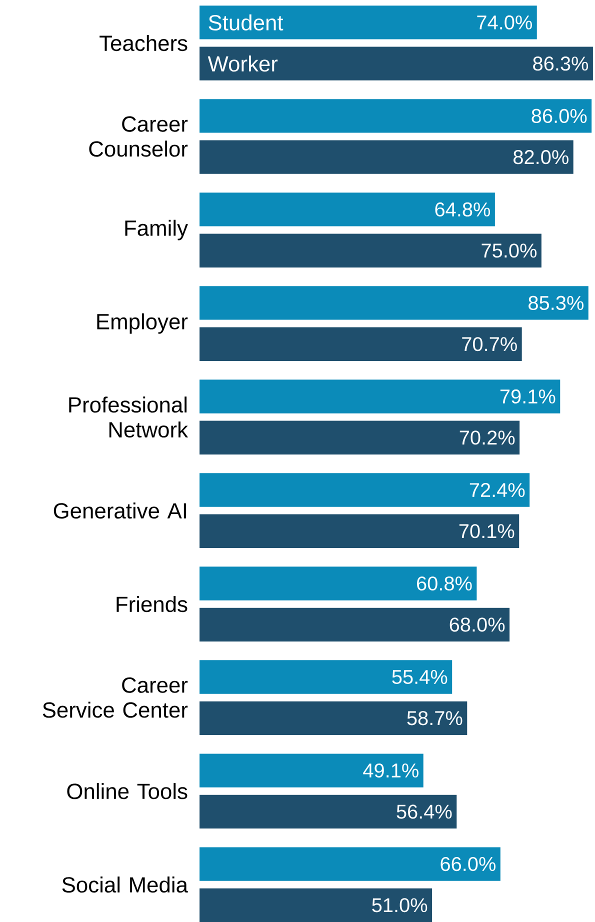 The width and height of the screenshot is (595, 922). What do you see at coordinates (246, 22) in the screenshot?
I see `series-label: Student` at bounding box center [246, 22].